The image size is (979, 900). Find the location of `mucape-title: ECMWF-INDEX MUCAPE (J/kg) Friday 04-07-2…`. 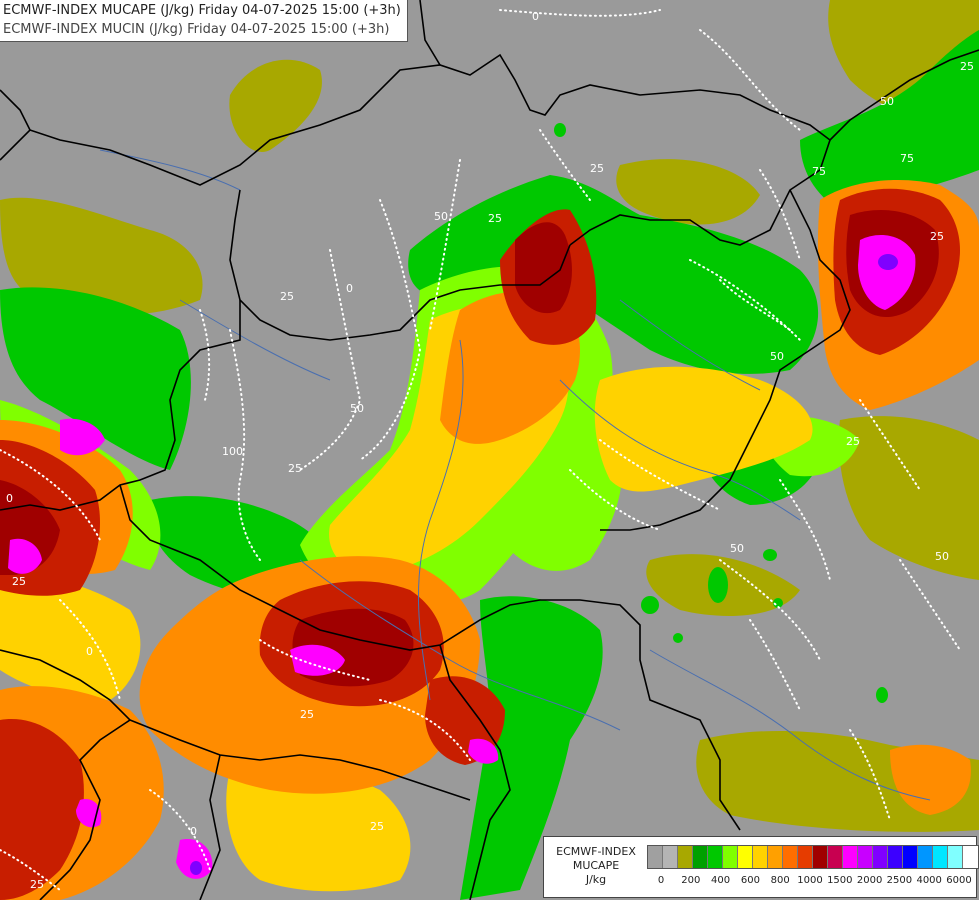

mucape-title: ECMWF-INDEX MUCAPE (J/kg) Friday 04-07-2… is located at coordinates (202, 10).